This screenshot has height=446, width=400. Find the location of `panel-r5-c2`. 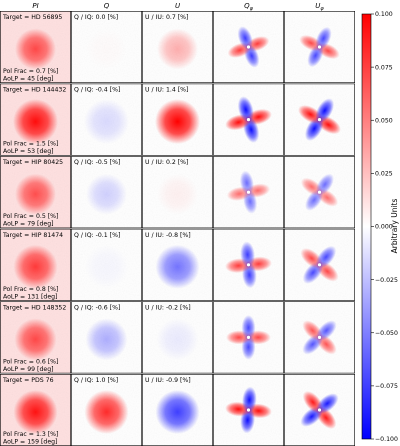

panel-r5-c2 is located at coordinates (178, 409).